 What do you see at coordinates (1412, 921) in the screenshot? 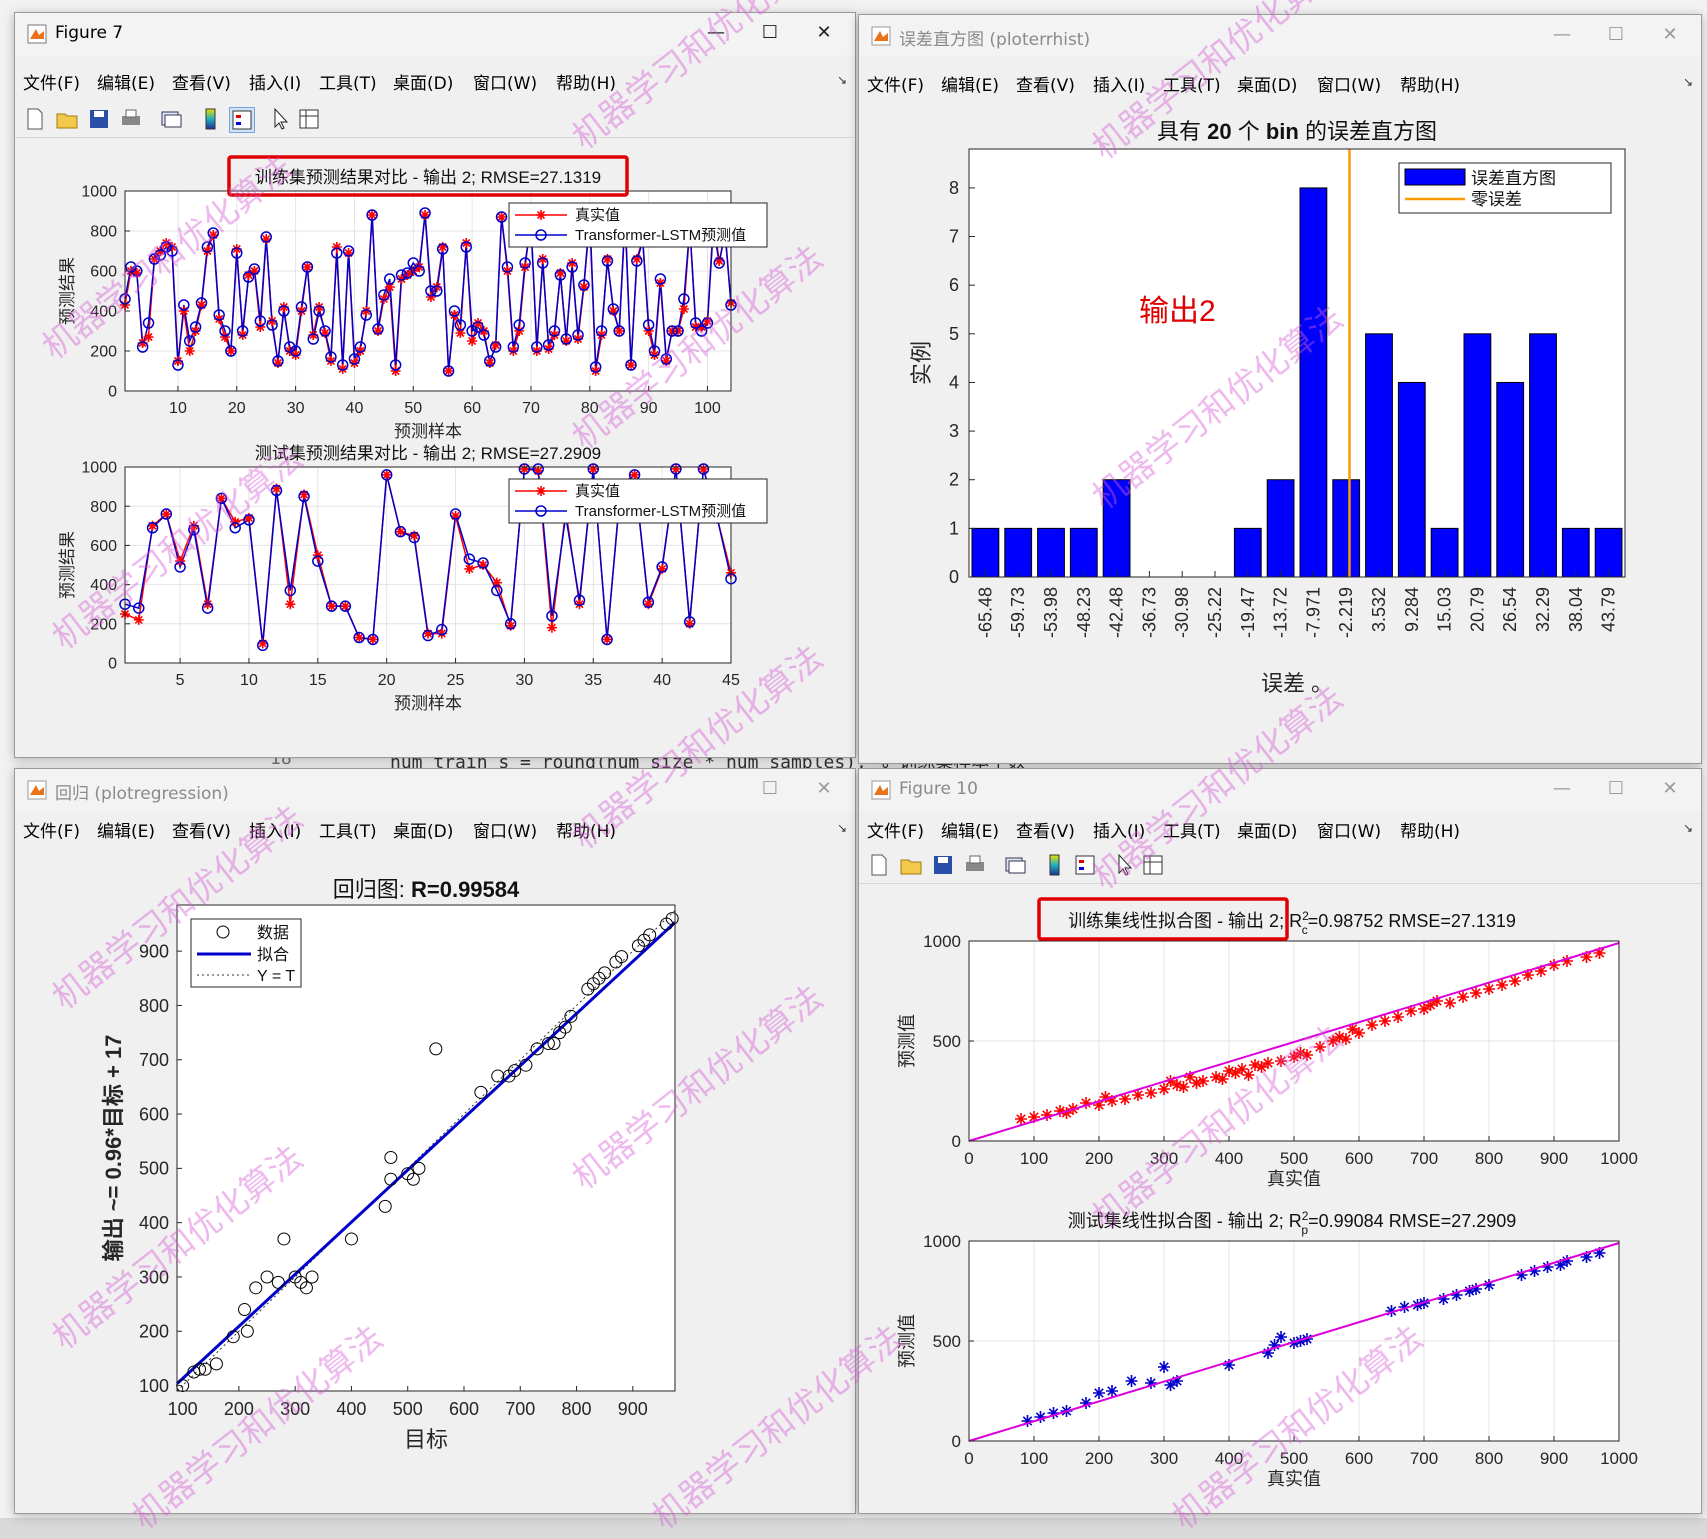
I see `train-fit-title-part: =0.98752 RMSE=27.1319` at bounding box center [1412, 921].